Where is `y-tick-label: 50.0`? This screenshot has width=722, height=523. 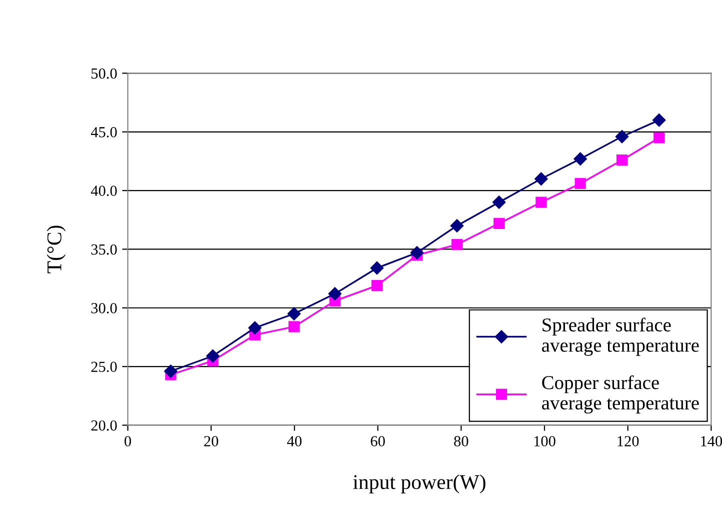
y-tick-label: 50.0 is located at coordinates (104, 73).